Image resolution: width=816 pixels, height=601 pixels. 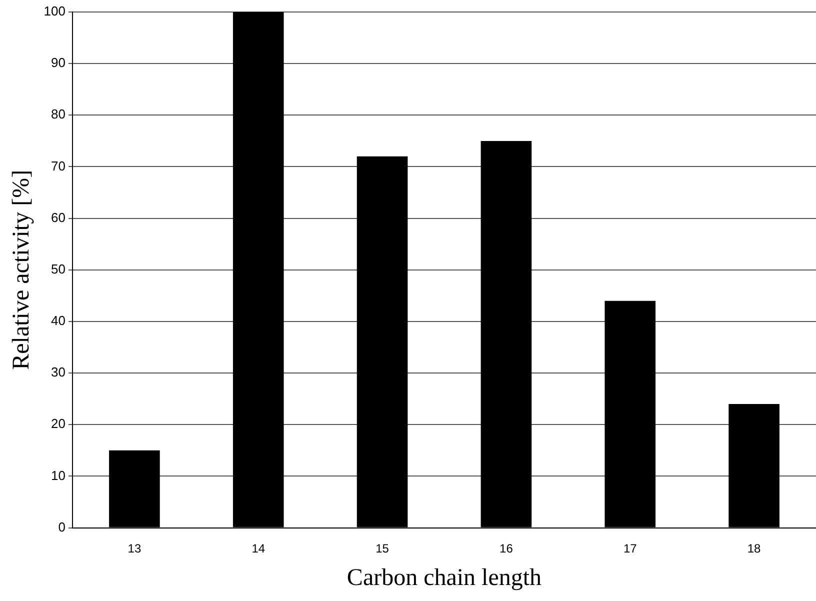 I want to click on y-tick-label: 10, so click(x=58, y=475).